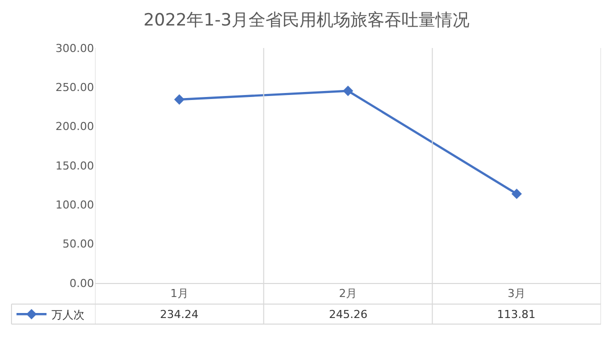 This screenshot has height=345, width=613. Describe the element at coordinates (179, 314) in the screenshot. I see `text: 234.24` at that location.